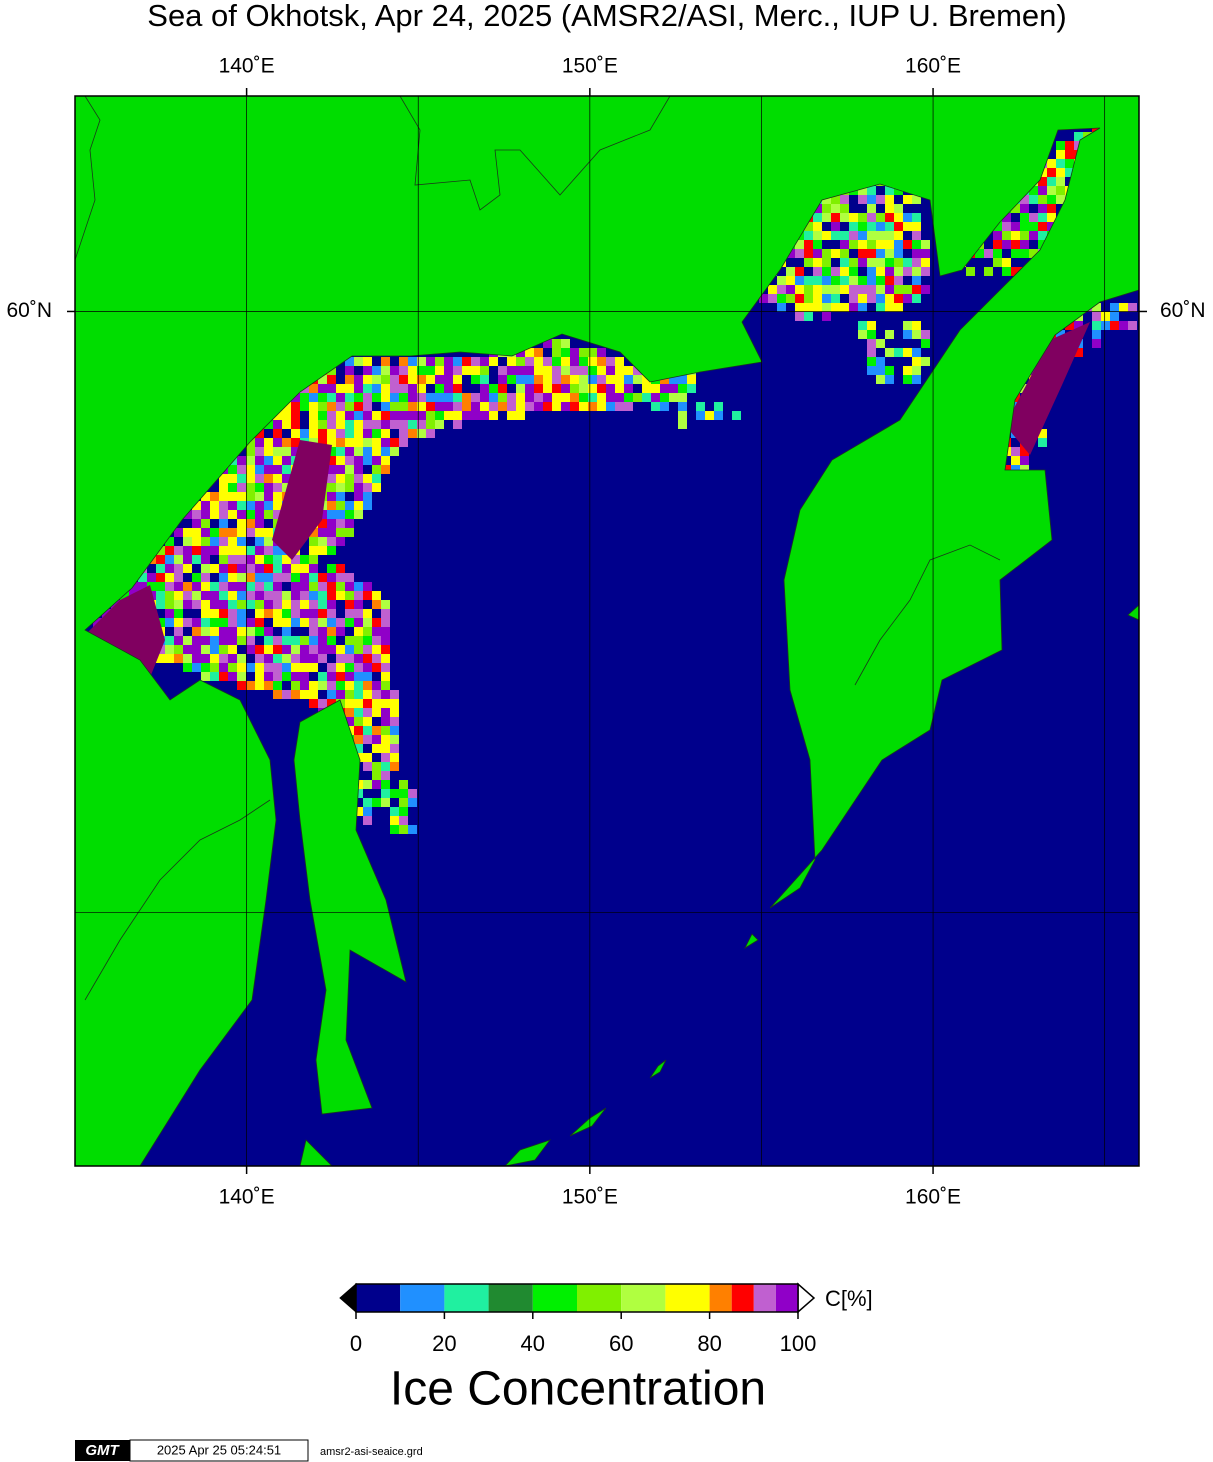  Describe the element at coordinates (933, 66) in the screenshot. I see `x-tick-label: 160˚E` at that location.